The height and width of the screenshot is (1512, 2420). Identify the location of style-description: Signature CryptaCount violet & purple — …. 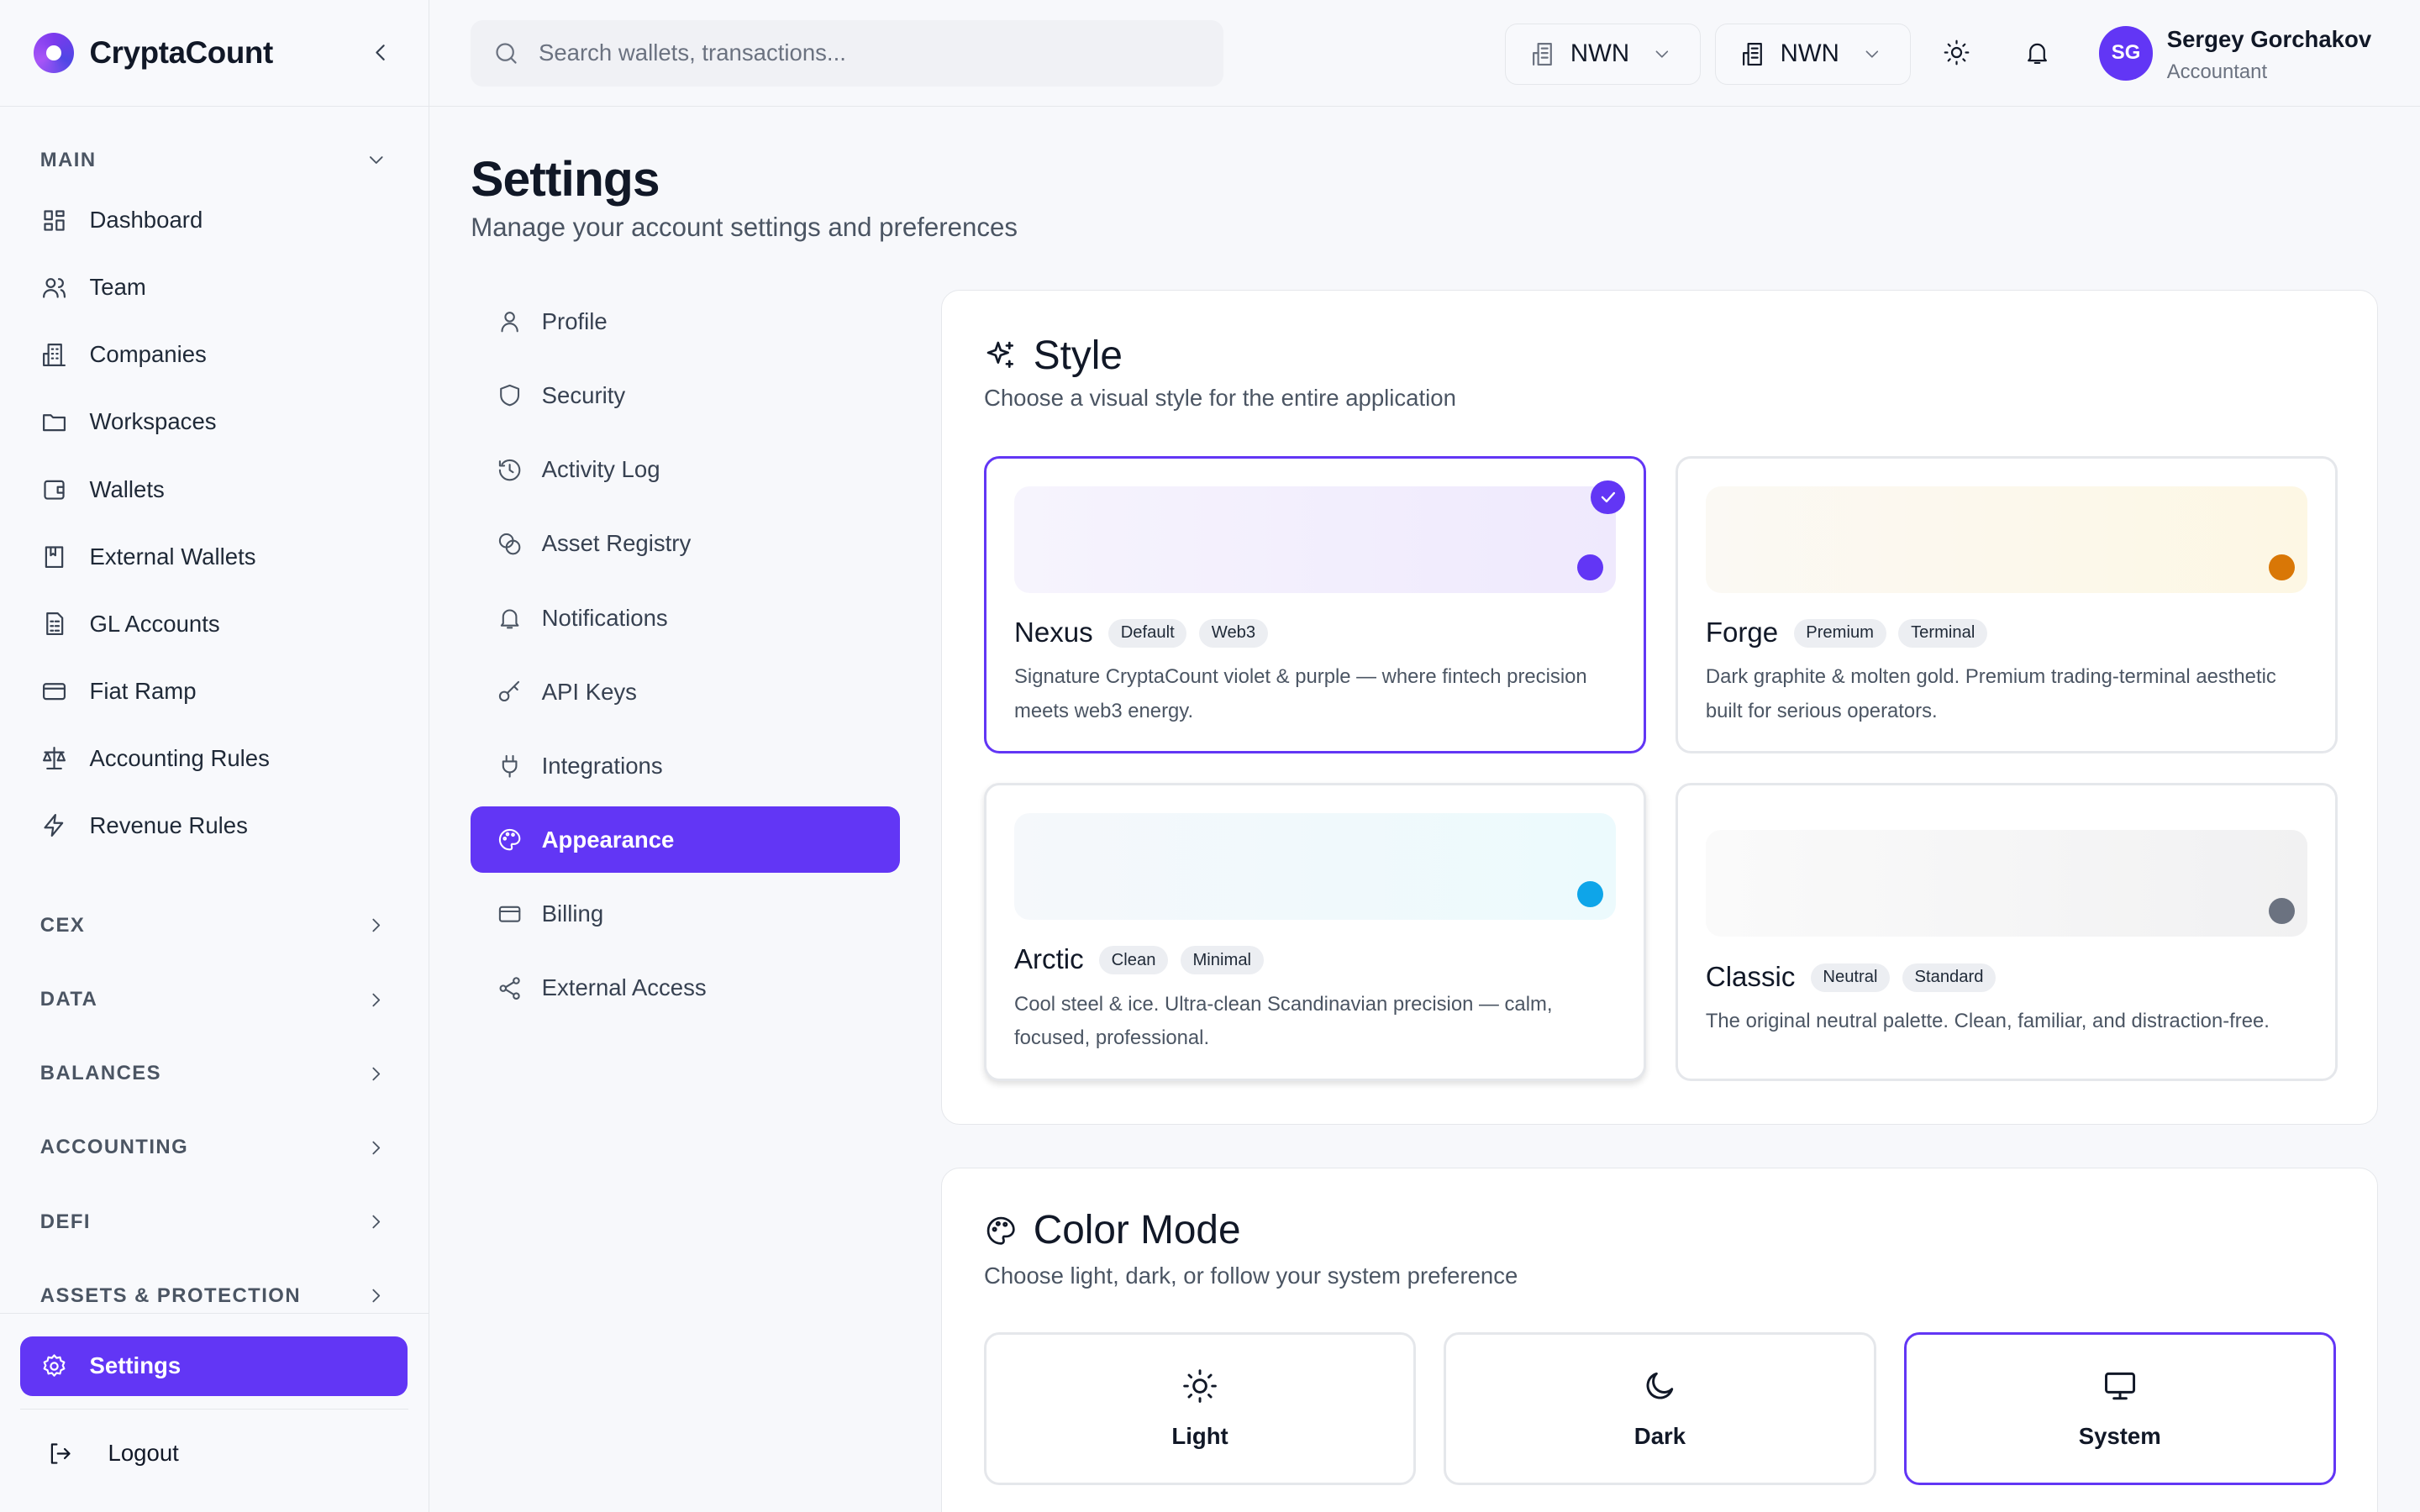
(1300, 693).